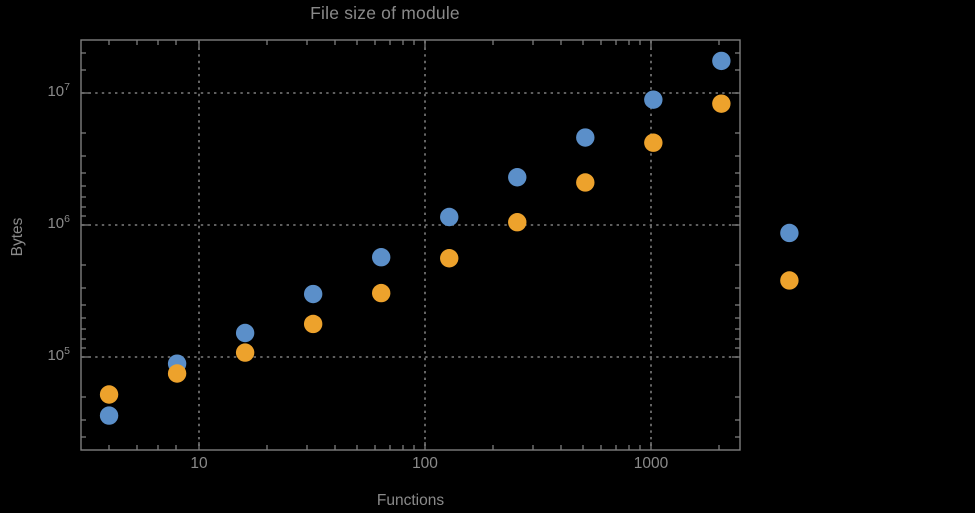  What do you see at coordinates (410, 500) in the screenshot?
I see `x-axis-label: Functions` at bounding box center [410, 500].